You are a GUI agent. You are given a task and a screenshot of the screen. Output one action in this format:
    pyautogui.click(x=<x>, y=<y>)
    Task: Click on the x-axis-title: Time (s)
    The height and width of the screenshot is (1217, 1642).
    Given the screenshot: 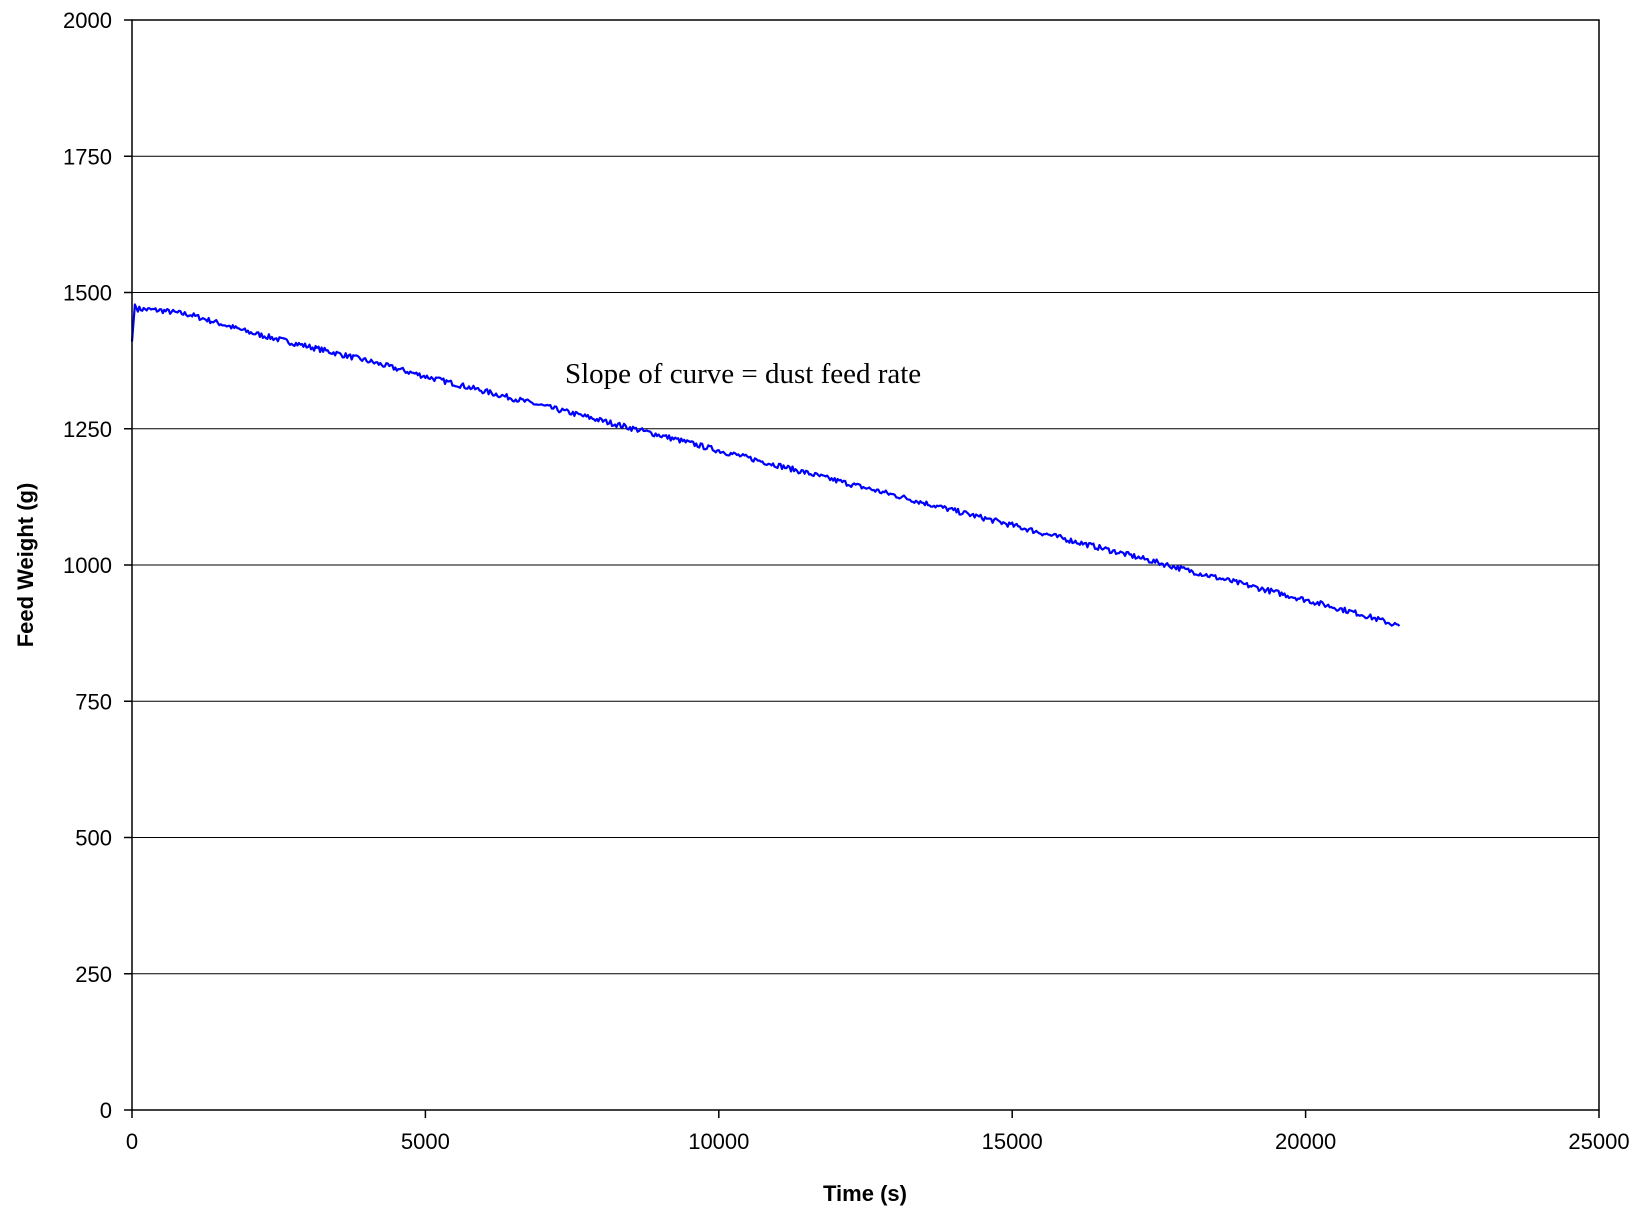 What is the action you would take?
    pyautogui.click(x=865, y=1193)
    